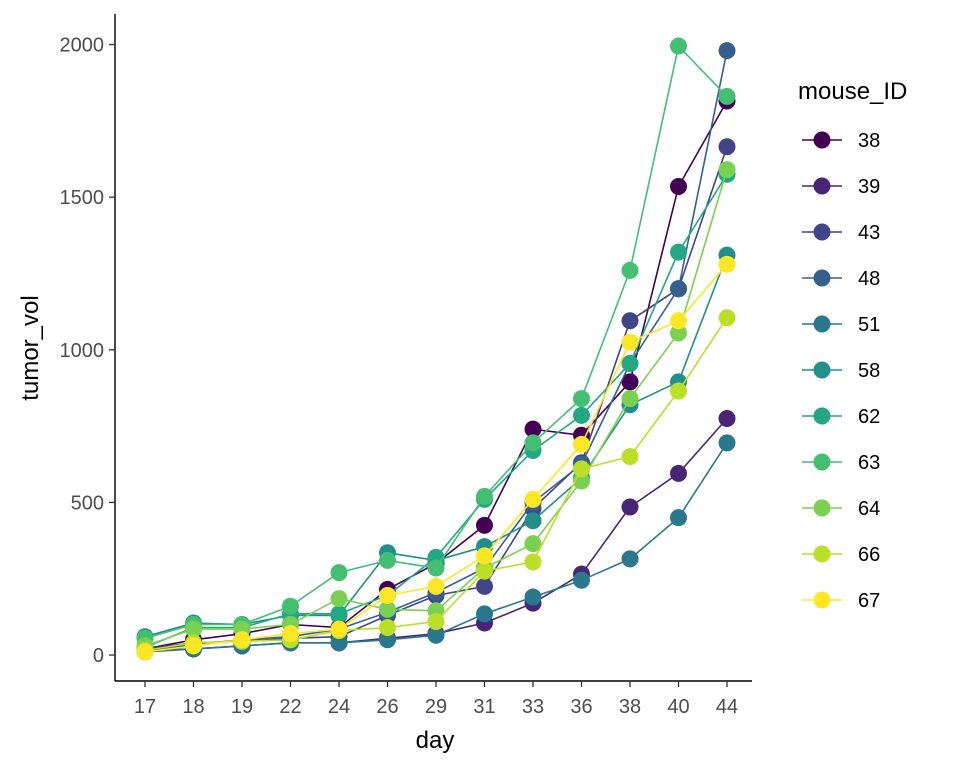 This screenshot has width=960, height=768. Describe the element at coordinates (852, 91) in the screenshot. I see `legend-title: mouse_ID` at that location.